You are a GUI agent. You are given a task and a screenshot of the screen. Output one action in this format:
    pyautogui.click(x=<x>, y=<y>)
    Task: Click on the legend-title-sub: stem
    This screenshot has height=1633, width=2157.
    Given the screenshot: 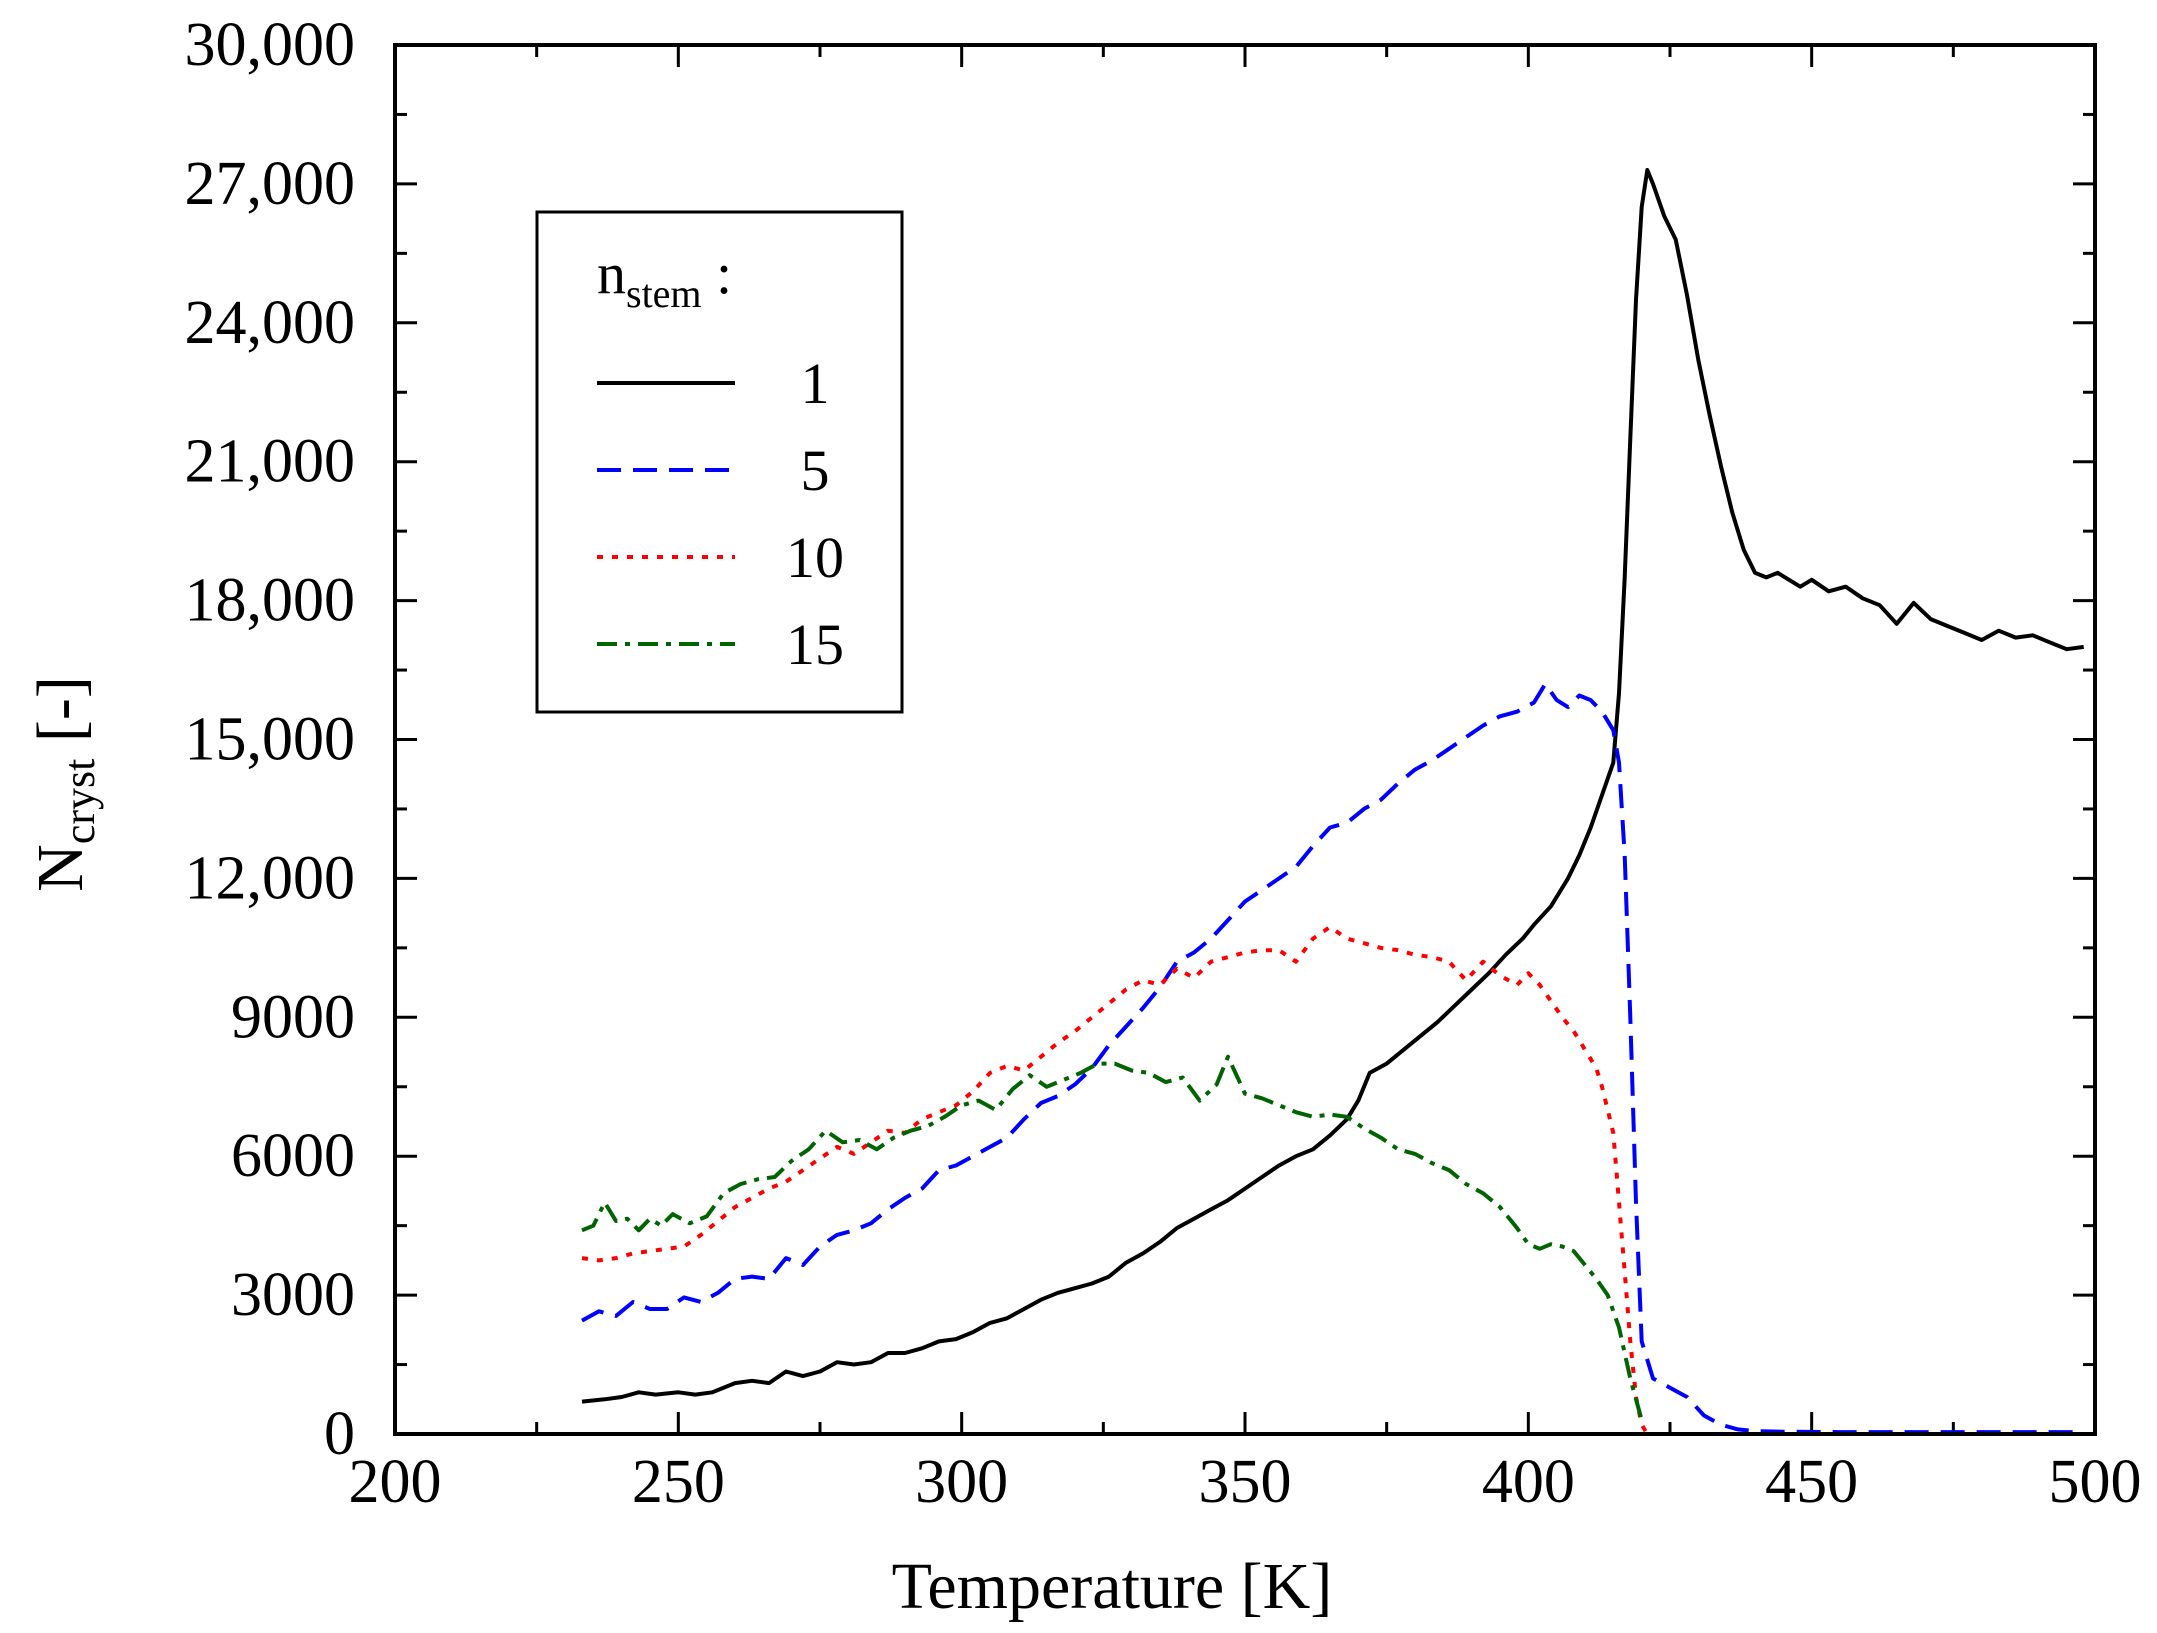 What is the action you would take?
    pyautogui.click(x=664, y=293)
    